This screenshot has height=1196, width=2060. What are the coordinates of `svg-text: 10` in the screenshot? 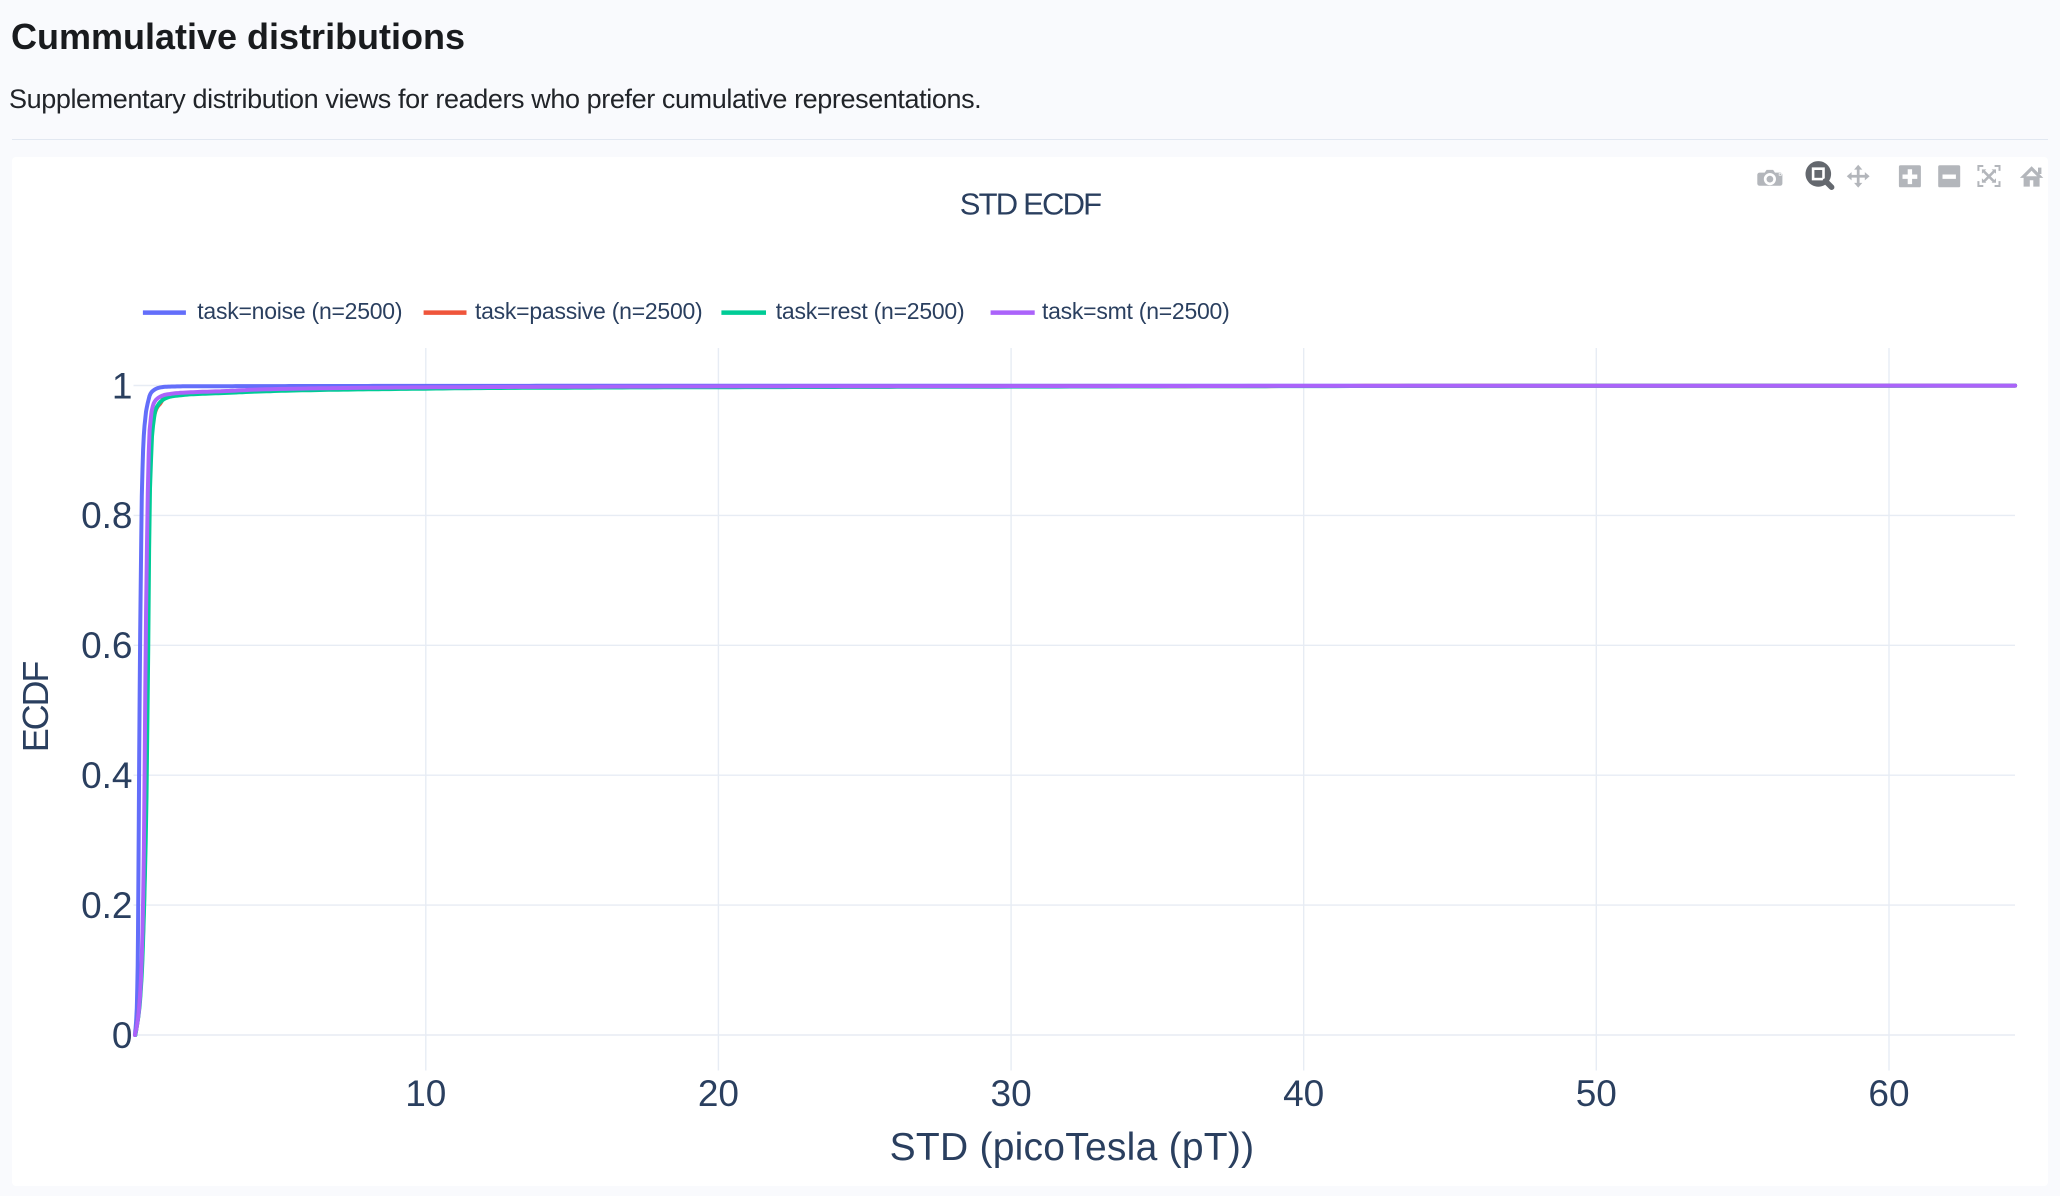 It's located at (425, 1093).